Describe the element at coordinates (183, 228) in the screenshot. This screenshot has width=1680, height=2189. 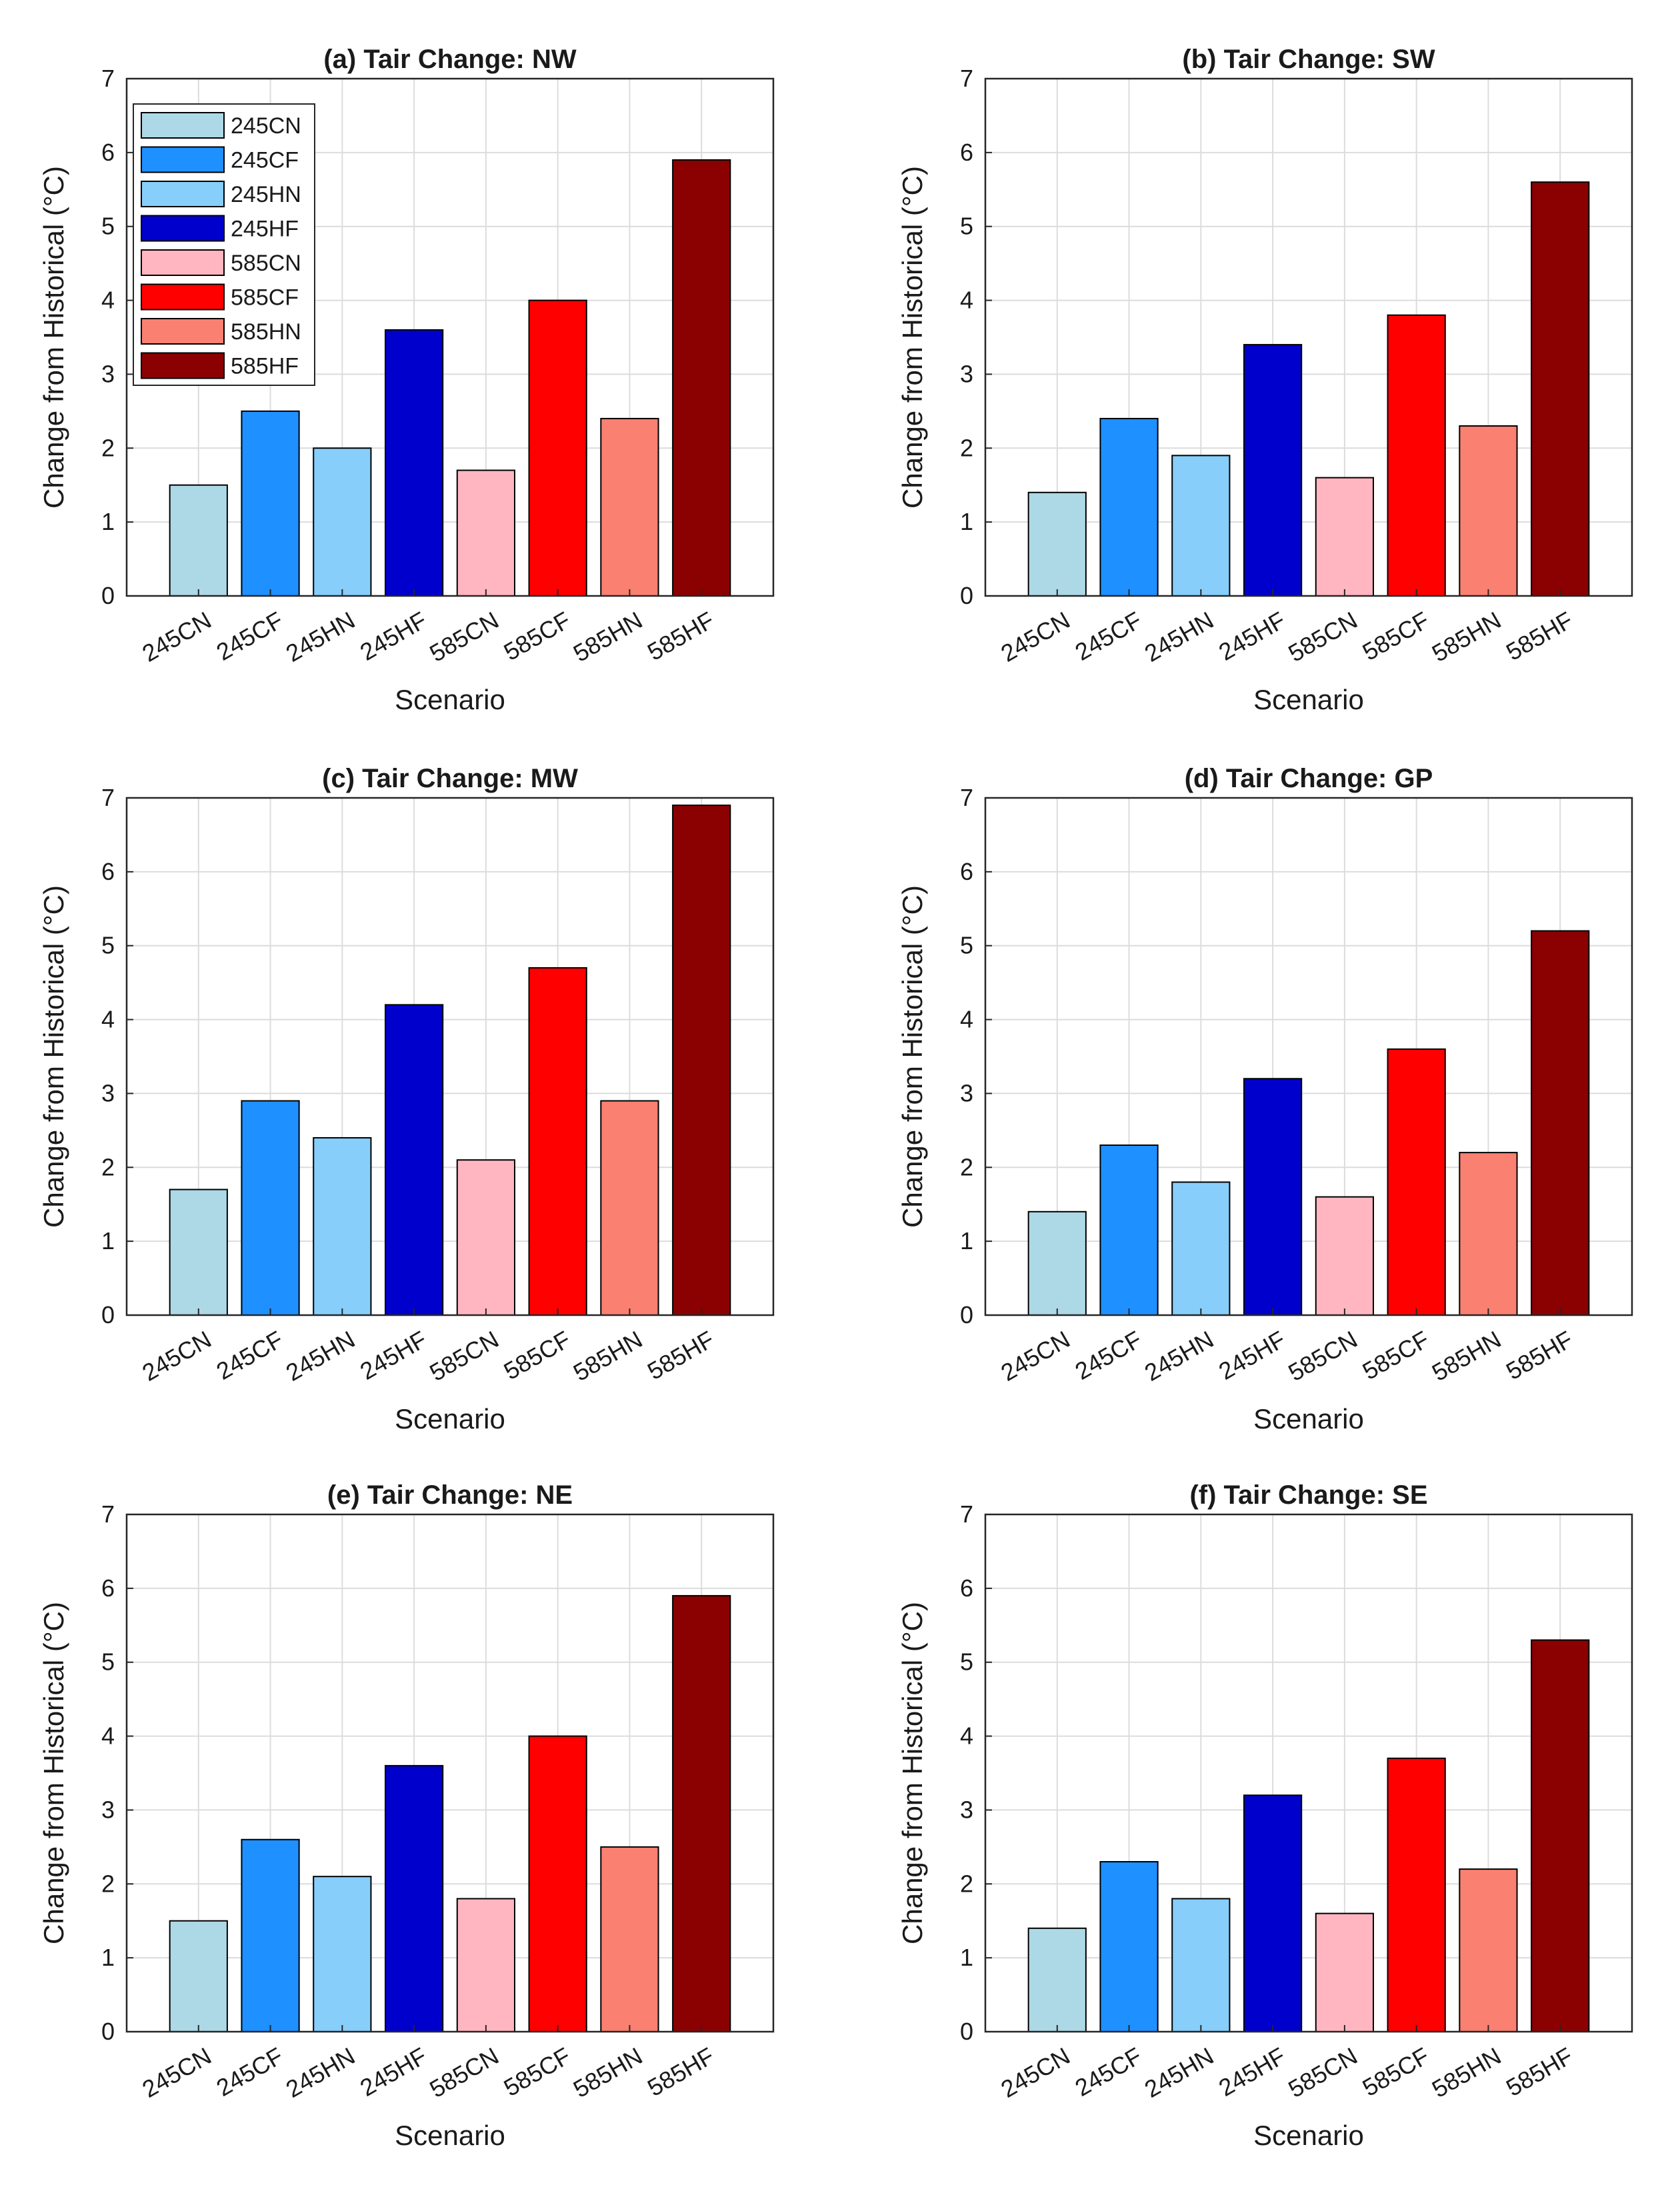
I see `legend-swatch-245HF` at that location.